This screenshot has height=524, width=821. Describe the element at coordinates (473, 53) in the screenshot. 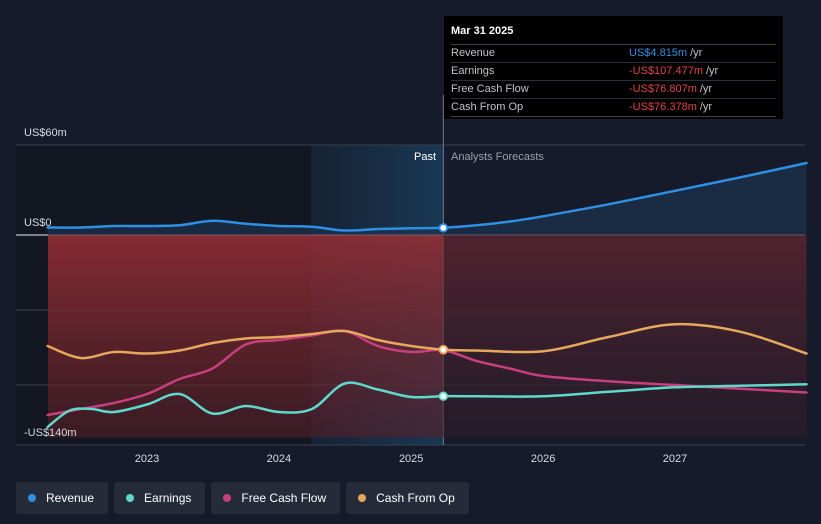

I see `tooltip-row-label: Revenue` at that location.